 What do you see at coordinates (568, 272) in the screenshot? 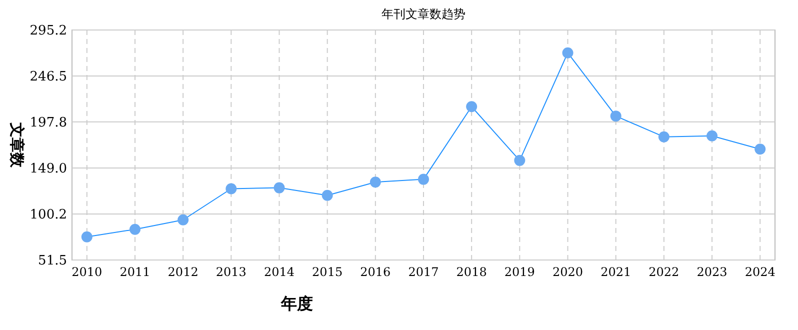
I see `x-tick-label: 2020` at bounding box center [568, 272].